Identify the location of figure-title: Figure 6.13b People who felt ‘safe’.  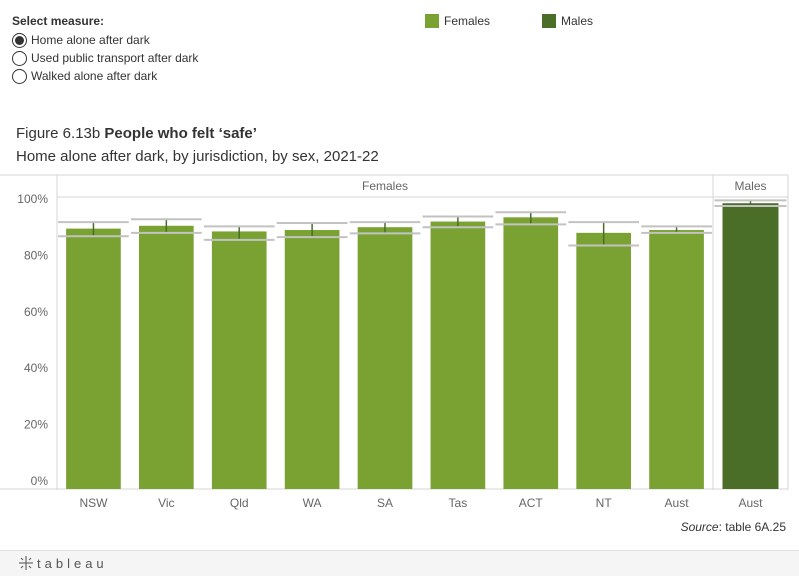
(136, 133).